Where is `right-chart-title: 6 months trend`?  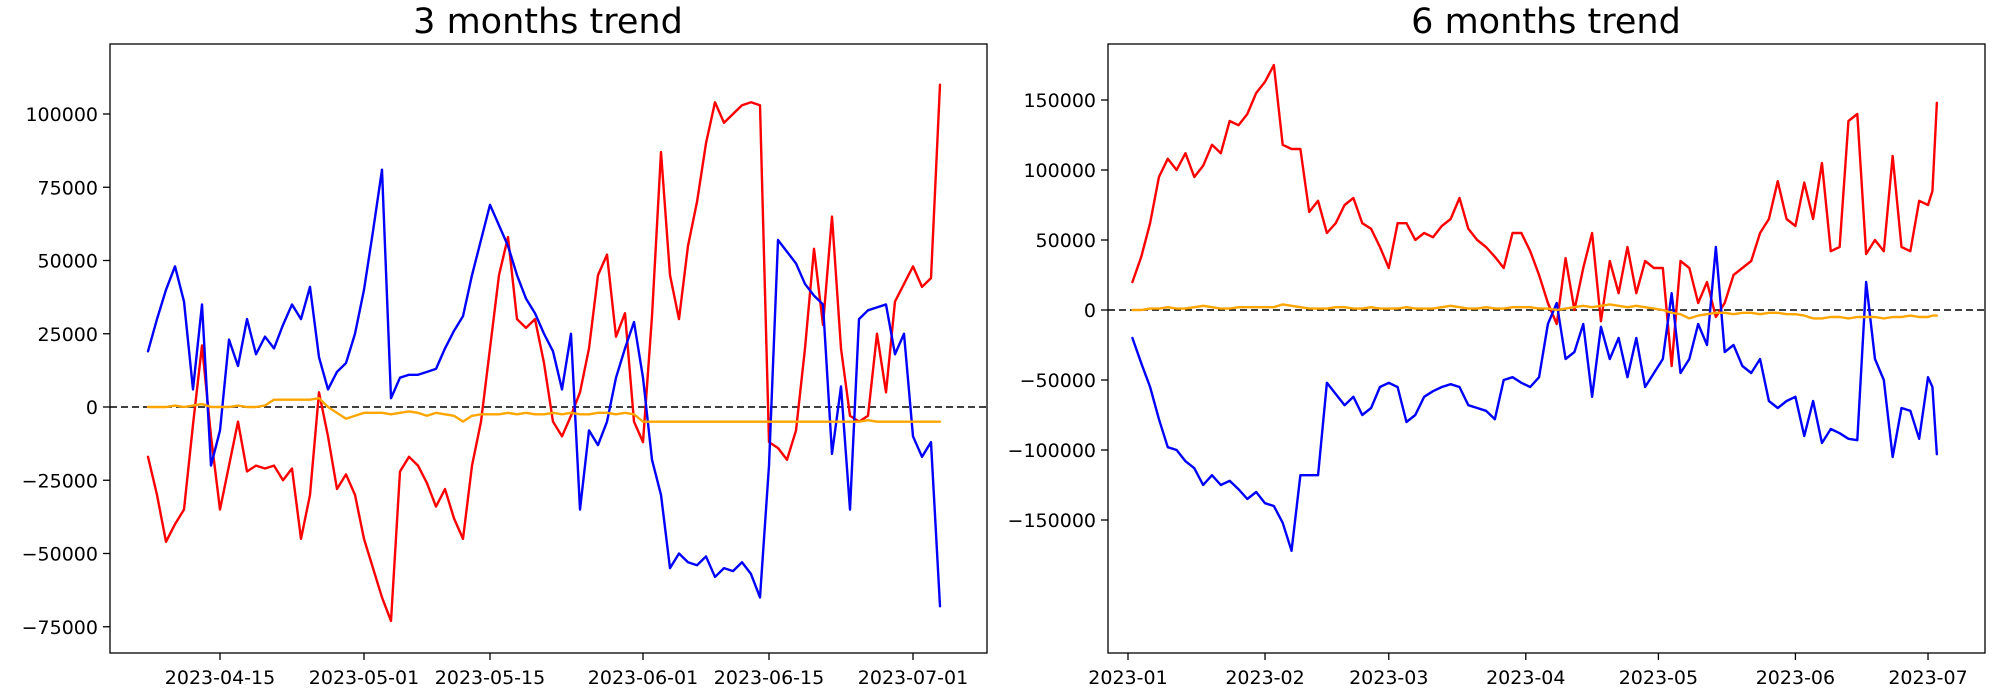 right-chart-title: 6 months trend is located at coordinates (1546, 22).